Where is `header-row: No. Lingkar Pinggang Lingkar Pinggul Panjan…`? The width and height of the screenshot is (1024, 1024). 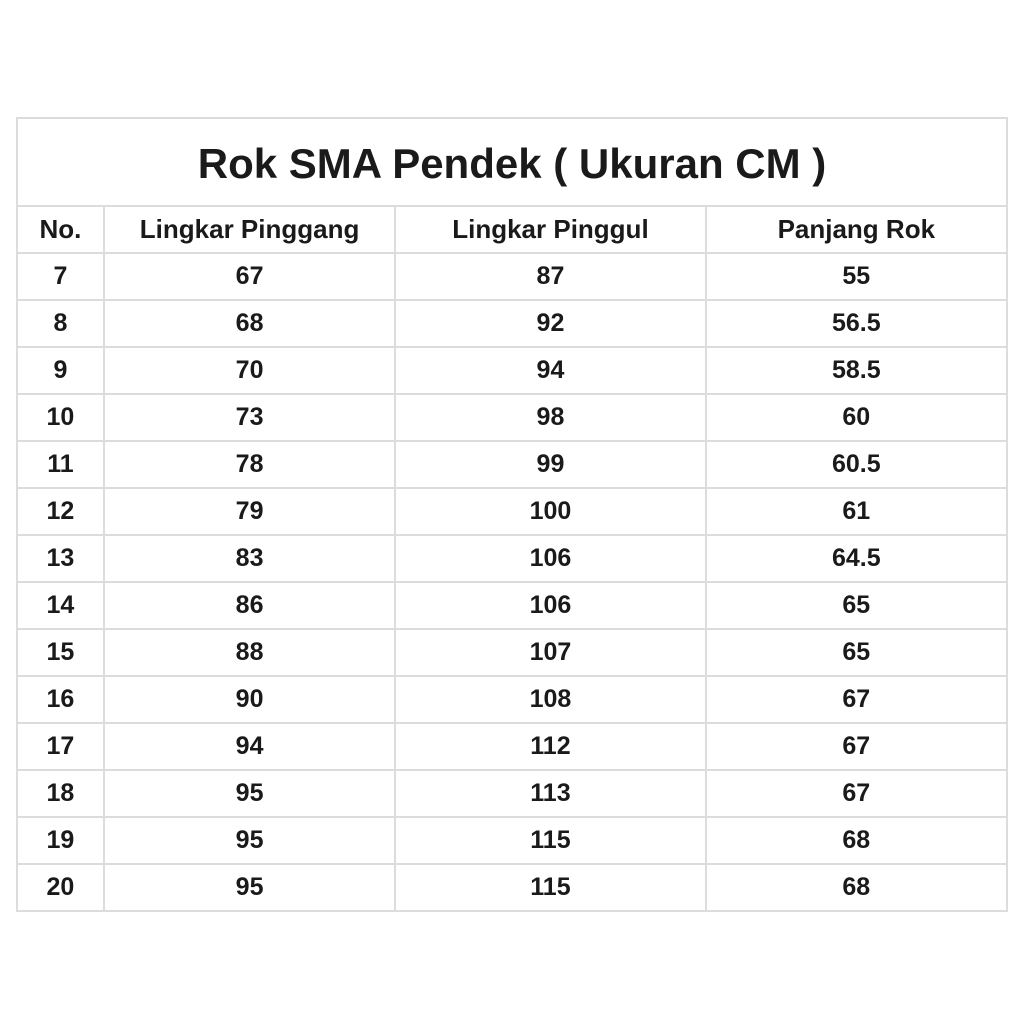
header-row: No. Lingkar Pinggang Lingkar Pinggul Panjan… is located at coordinates (512, 229).